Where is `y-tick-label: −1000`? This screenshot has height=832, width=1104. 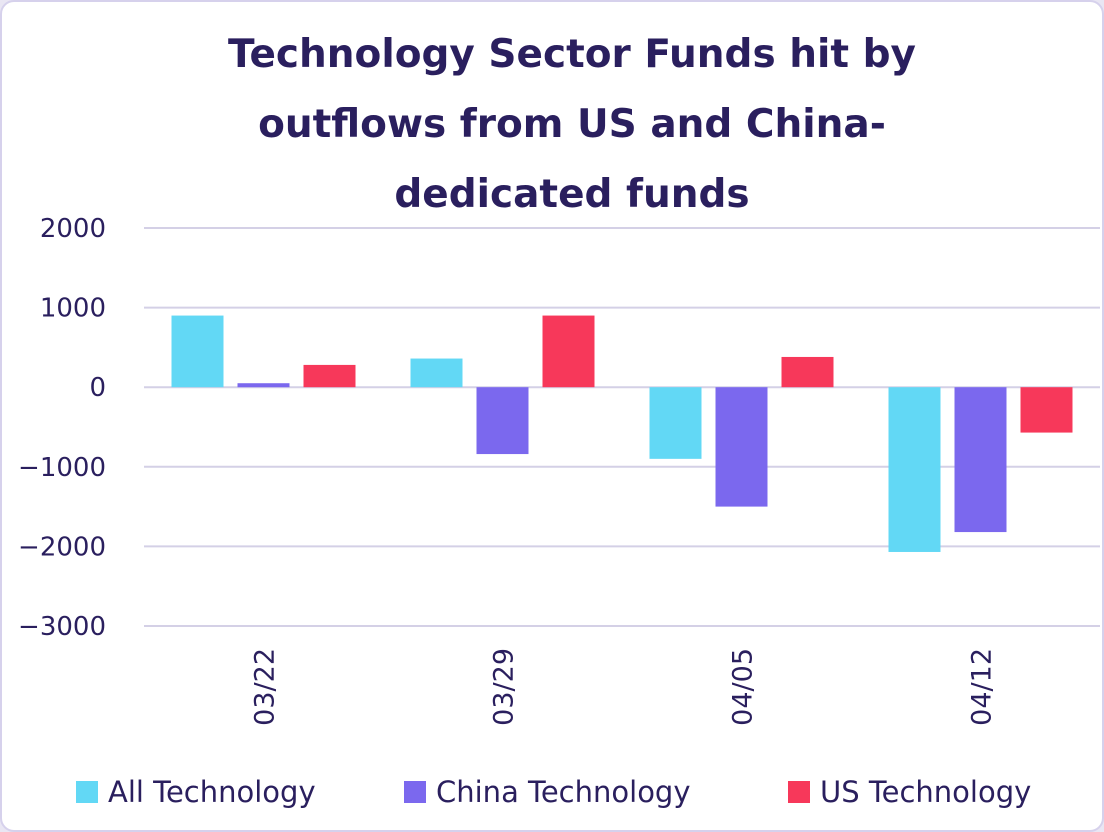 y-tick-label: −1000 is located at coordinates (62, 468).